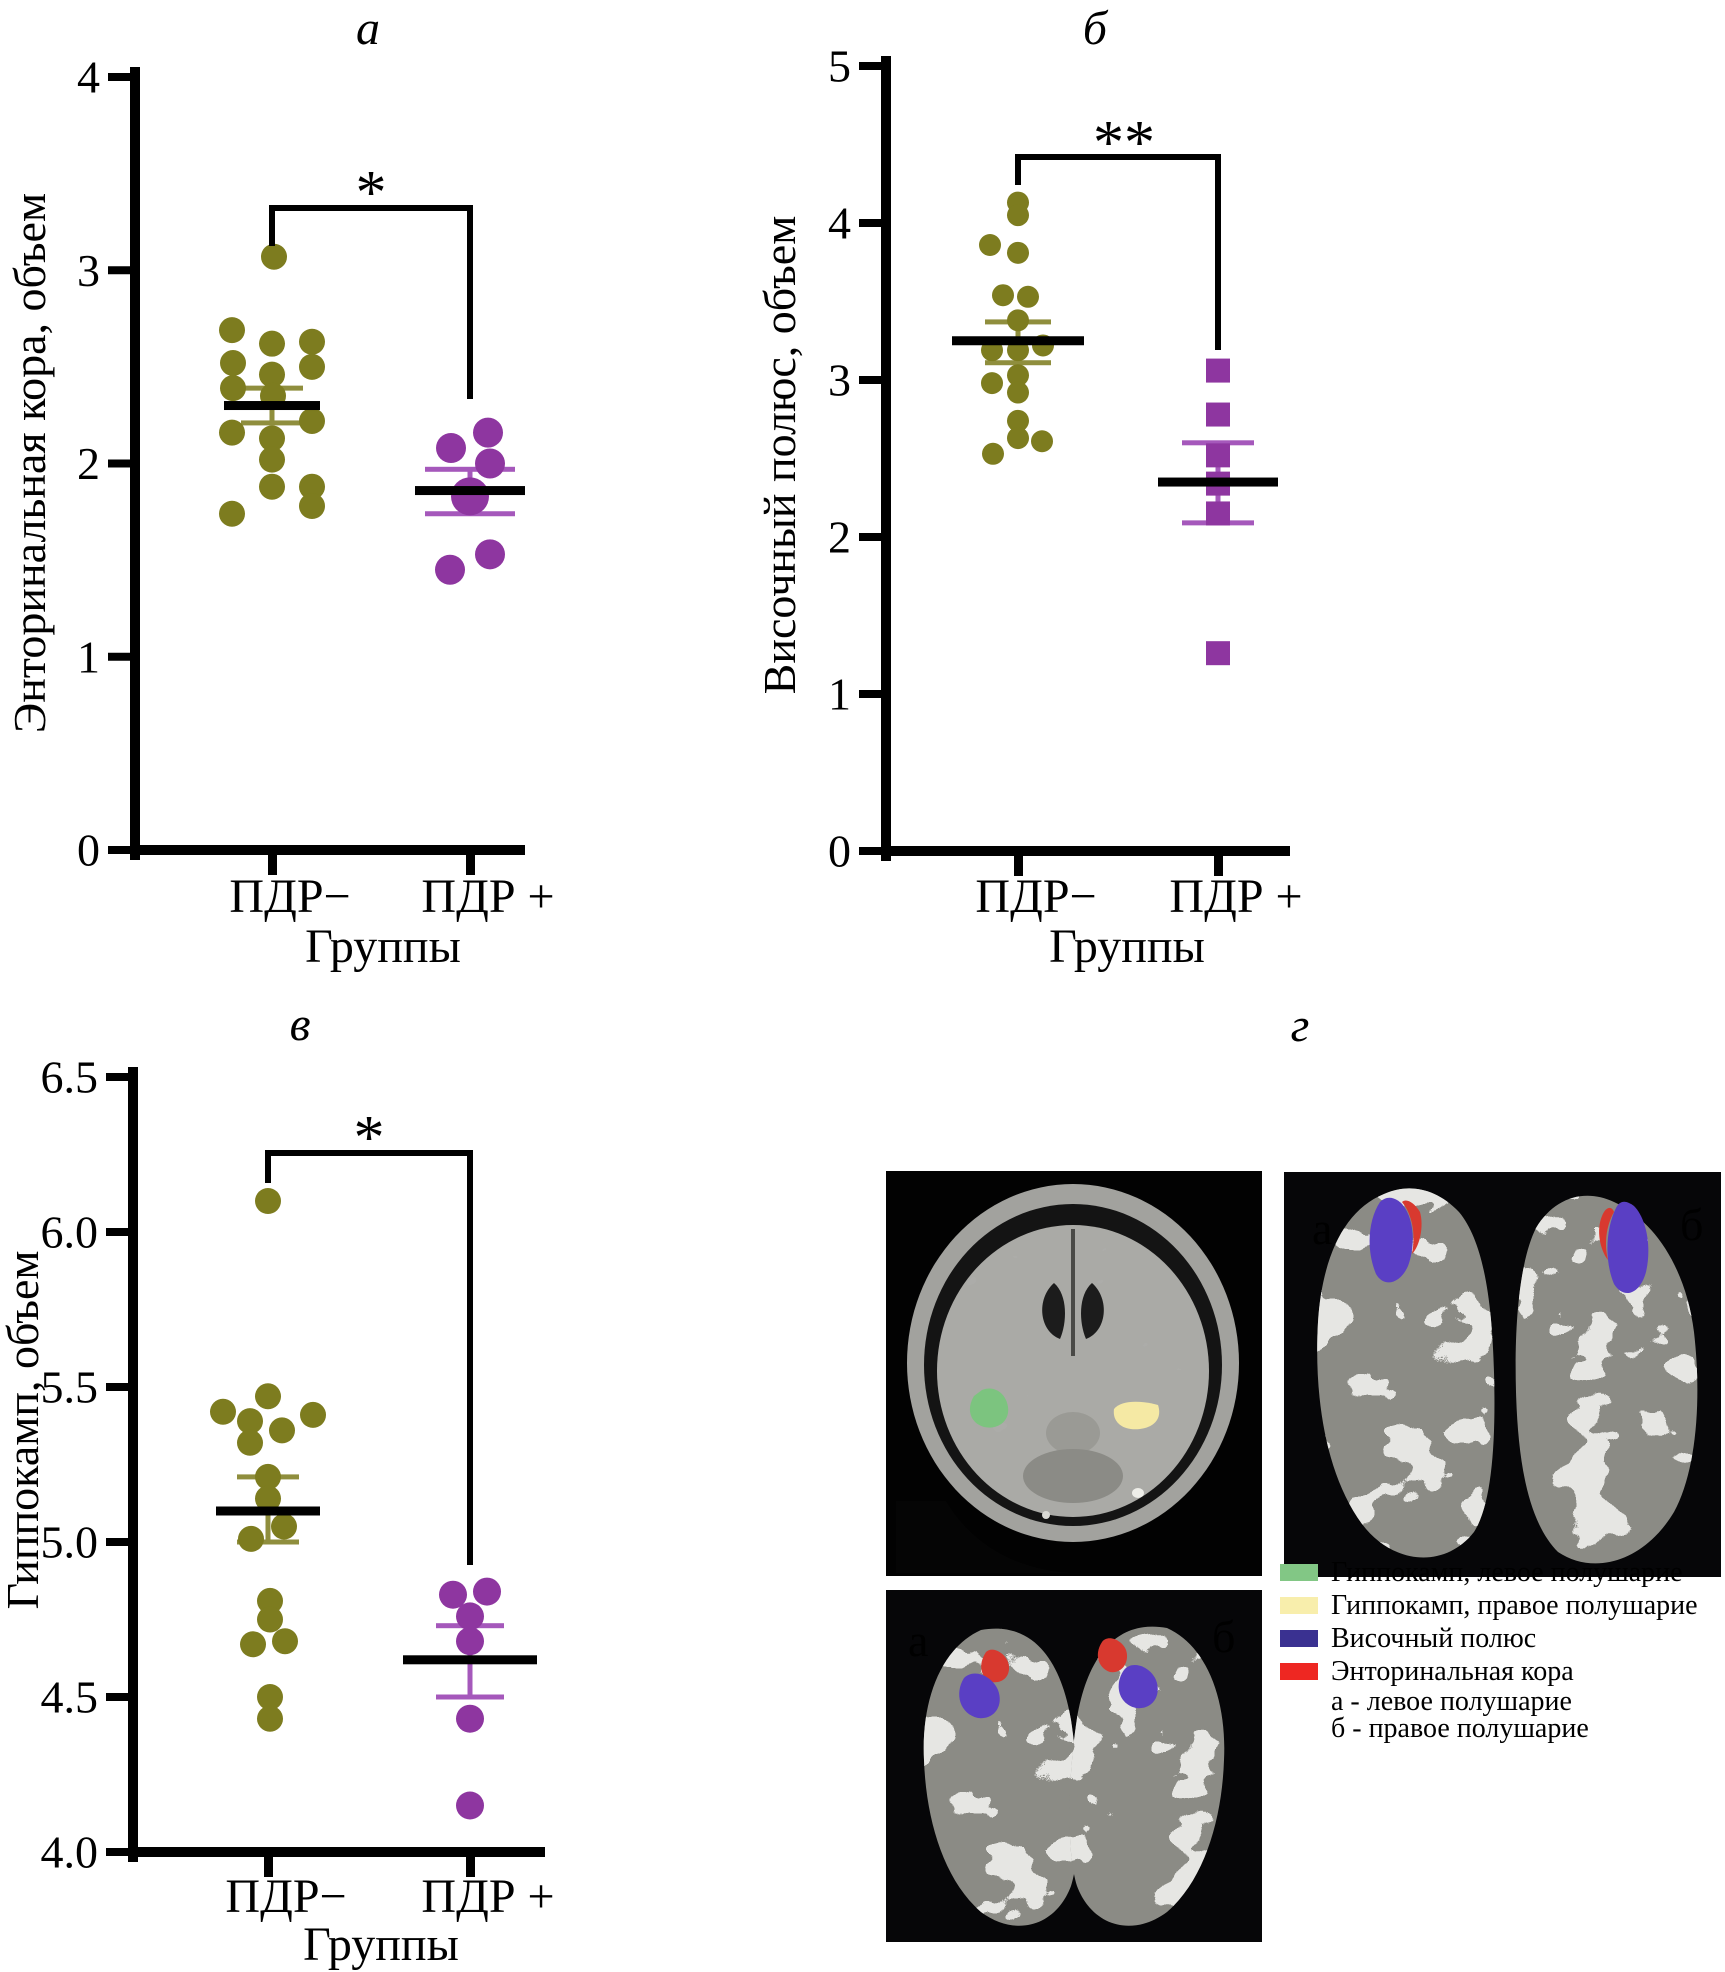 This screenshot has width=1725, height=1972. What do you see at coordinates (268, 1396) in the screenshot?
I see `data-point-v-ПДР−-1` at bounding box center [268, 1396].